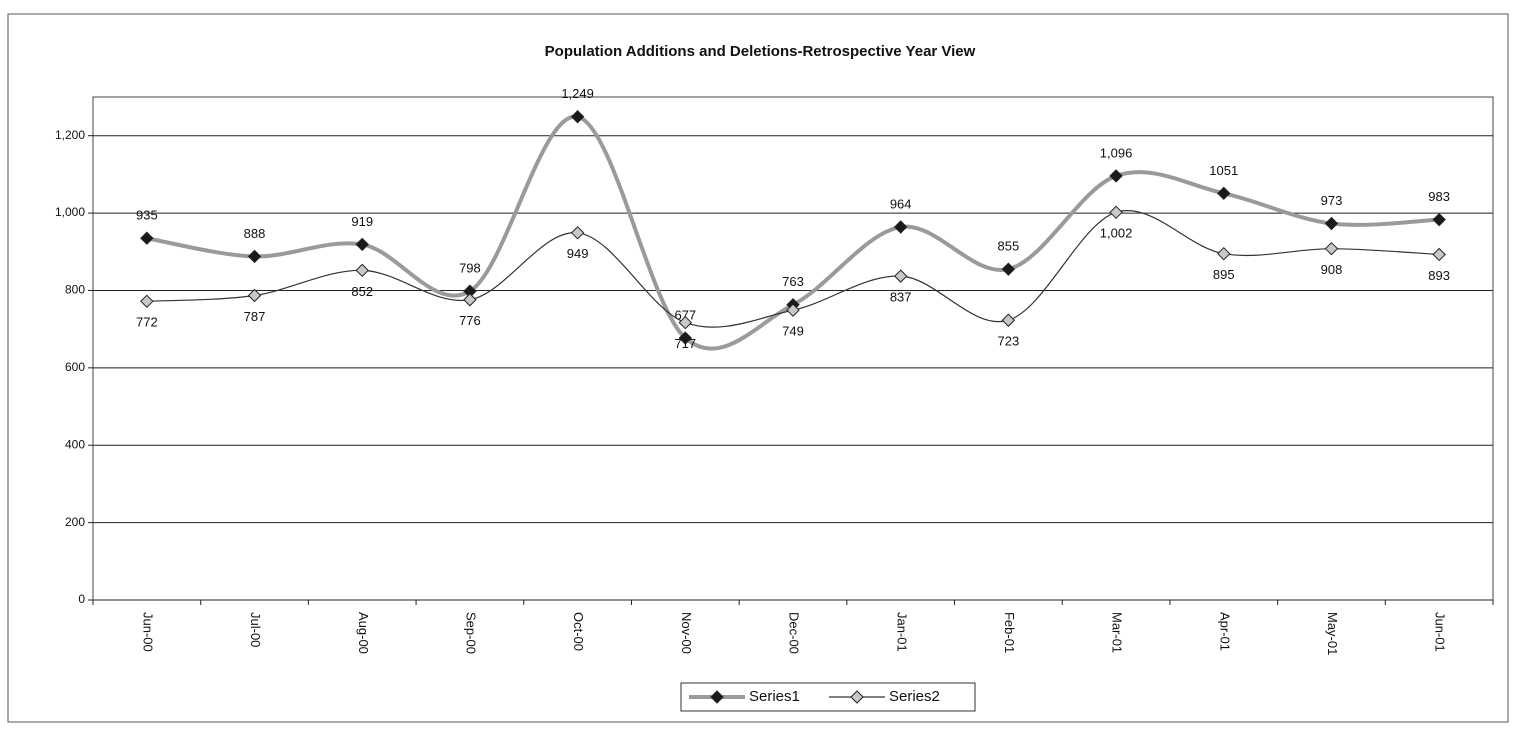 The width and height of the screenshot is (1517, 729). I want to click on y-tick-label: 1,200, so click(70, 135).